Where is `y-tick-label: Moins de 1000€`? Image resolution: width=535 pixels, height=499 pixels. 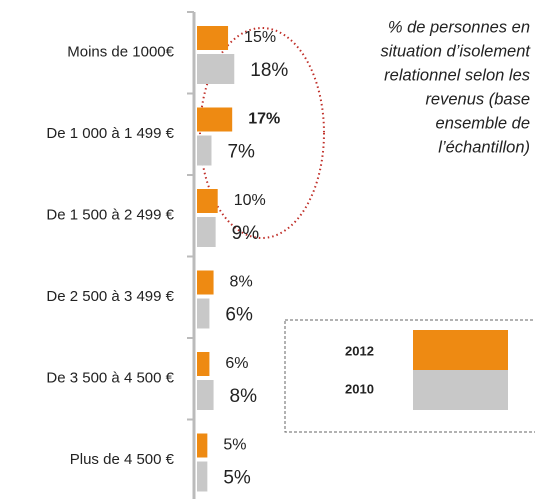 y-tick-label: Moins de 1000€ is located at coordinates (120, 52).